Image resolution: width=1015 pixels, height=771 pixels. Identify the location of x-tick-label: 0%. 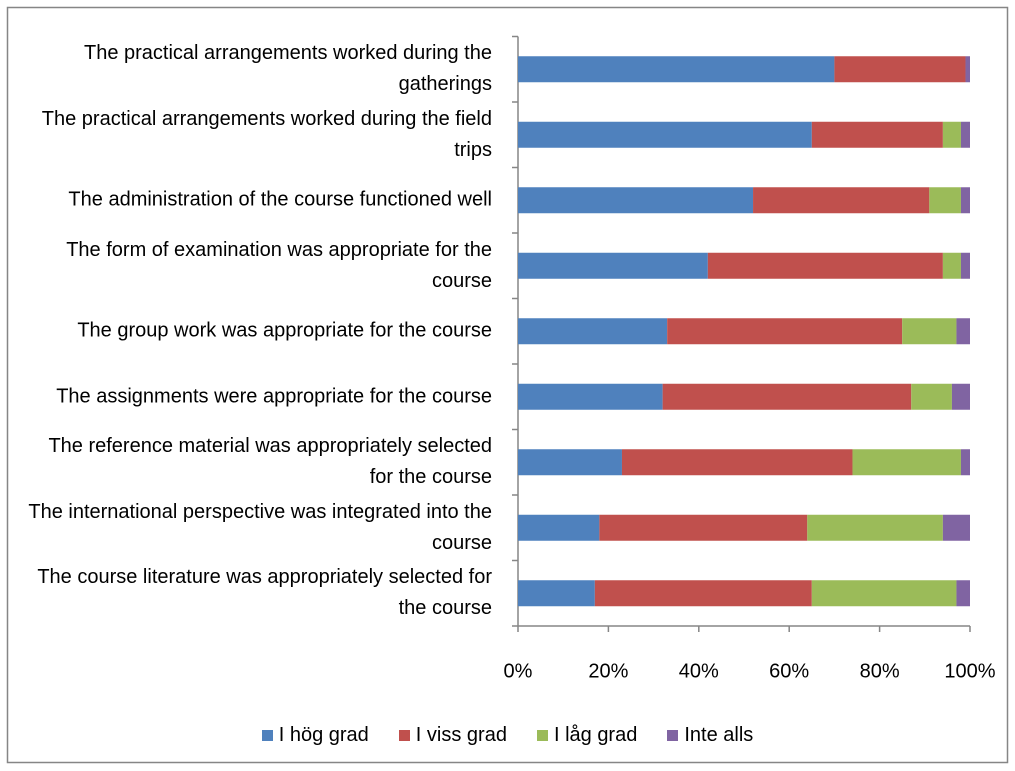
(518, 671).